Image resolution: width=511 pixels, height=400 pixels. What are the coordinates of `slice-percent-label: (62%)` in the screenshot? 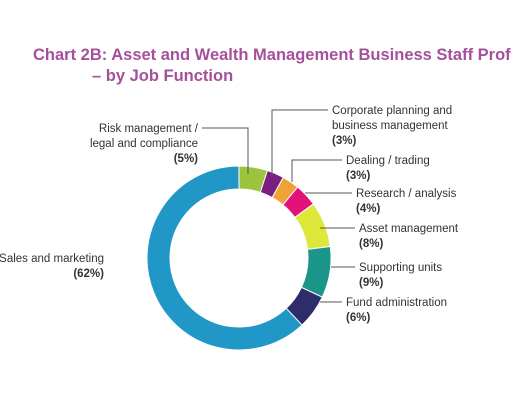 It's located at (88, 274).